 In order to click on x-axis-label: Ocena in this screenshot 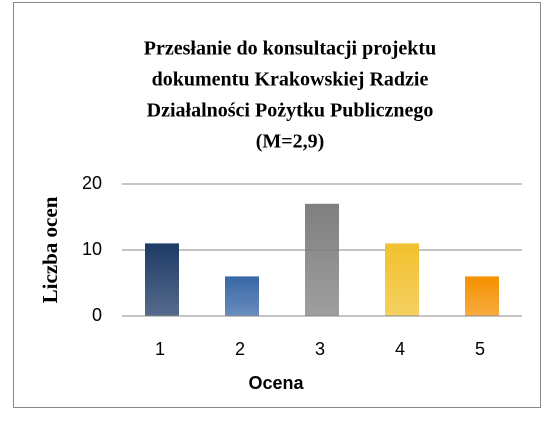, I will do `click(276, 383)`.